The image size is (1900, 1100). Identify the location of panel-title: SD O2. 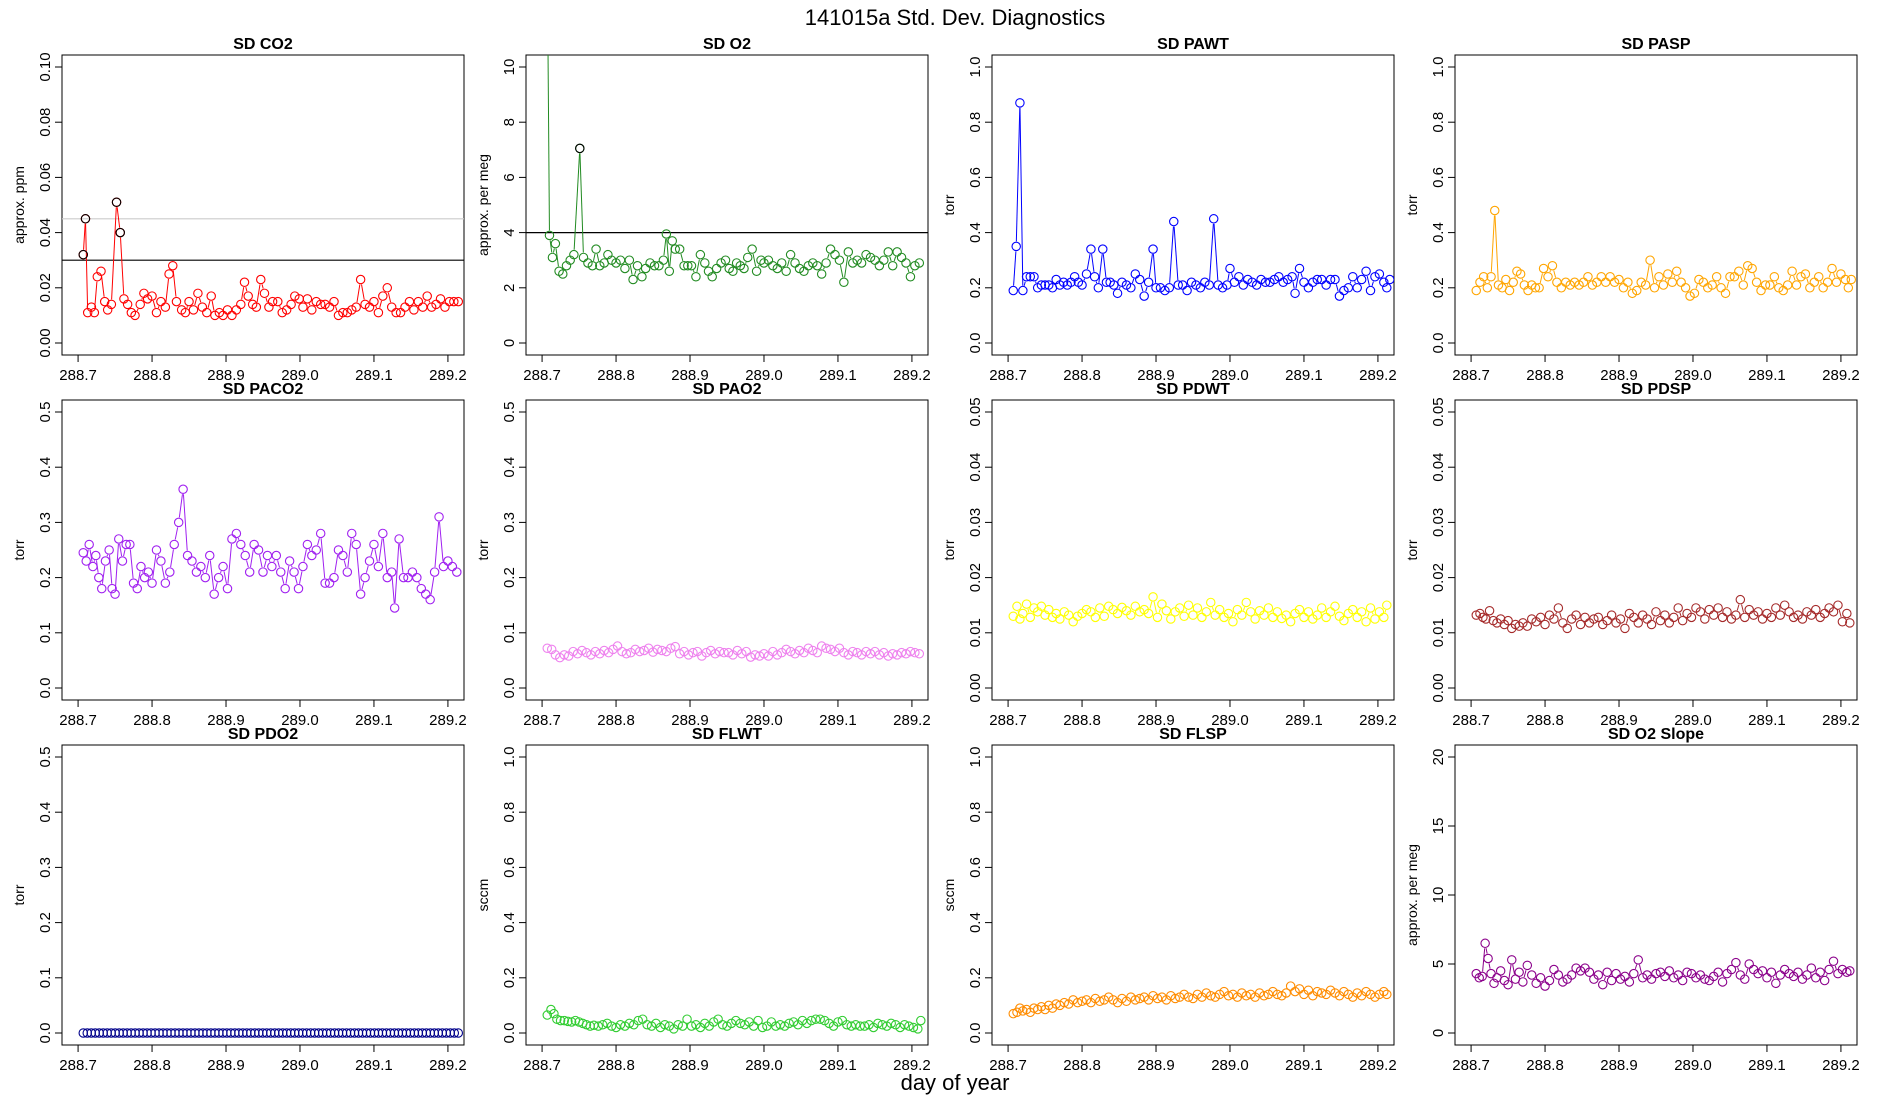
(727, 44).